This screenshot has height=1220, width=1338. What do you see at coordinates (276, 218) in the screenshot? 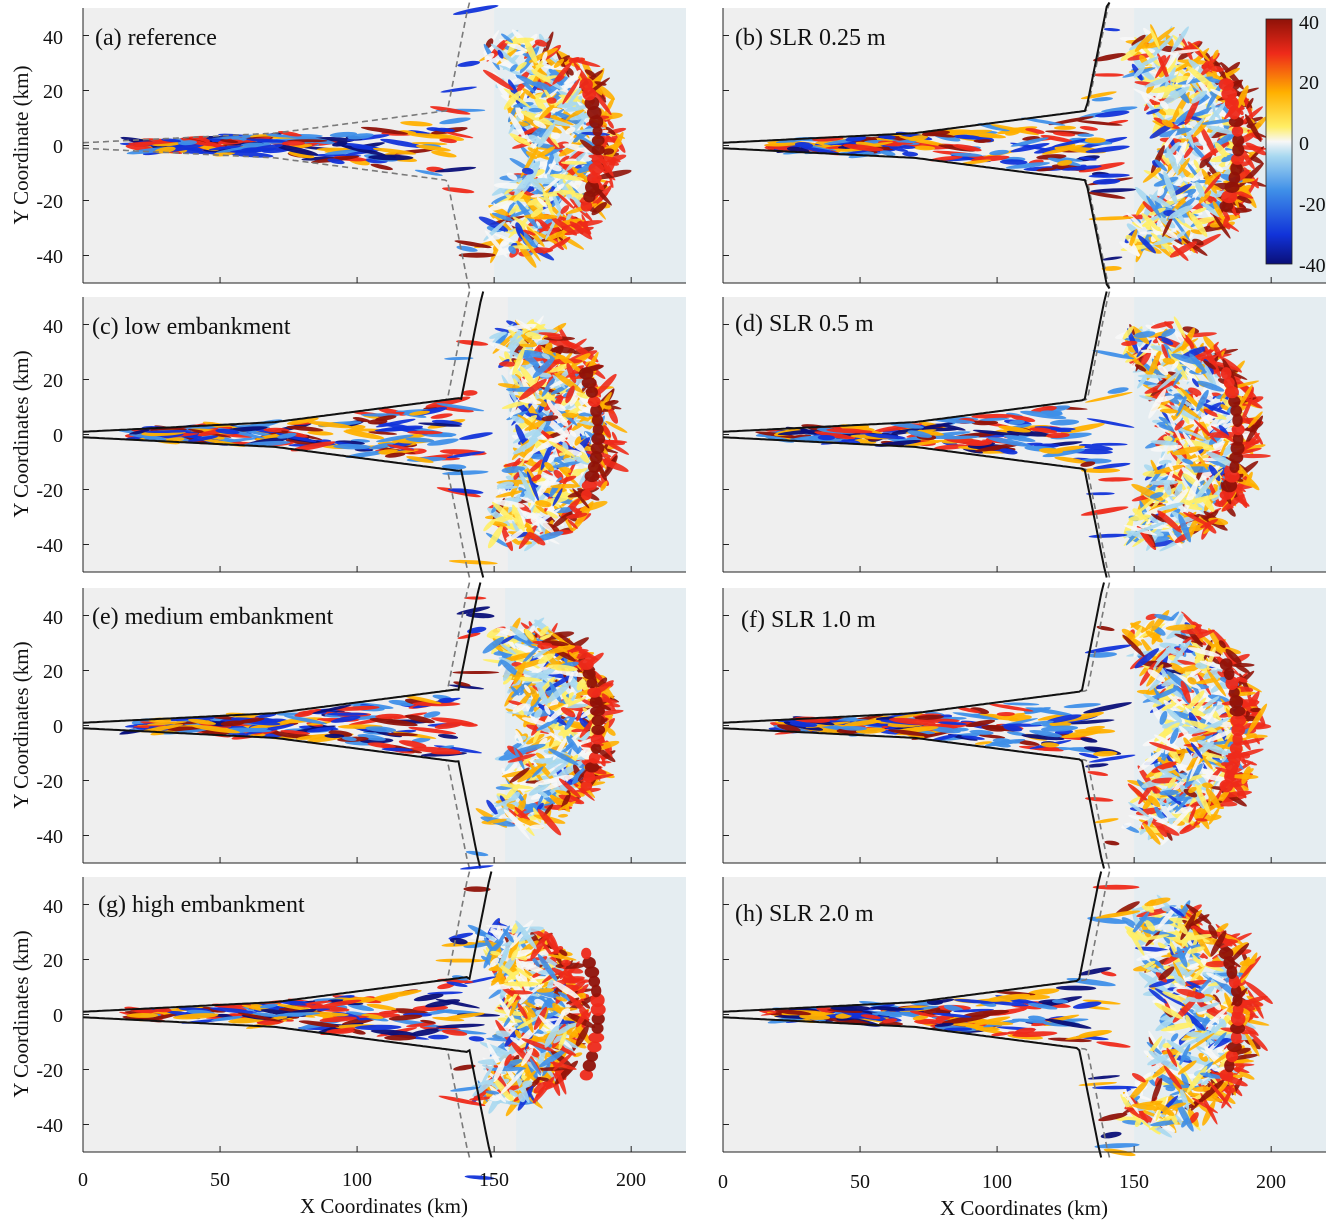
I see `reference-shoreline` at bounding box center [276, 218].